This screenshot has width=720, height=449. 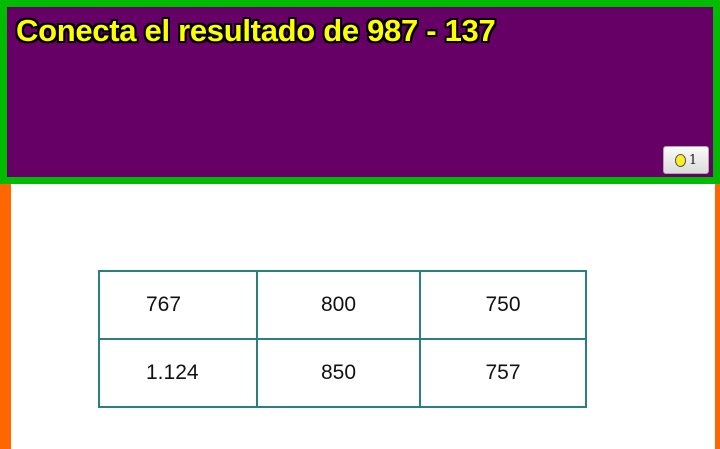 I want to click on answer-option: 750, so click(x=503, y=305).